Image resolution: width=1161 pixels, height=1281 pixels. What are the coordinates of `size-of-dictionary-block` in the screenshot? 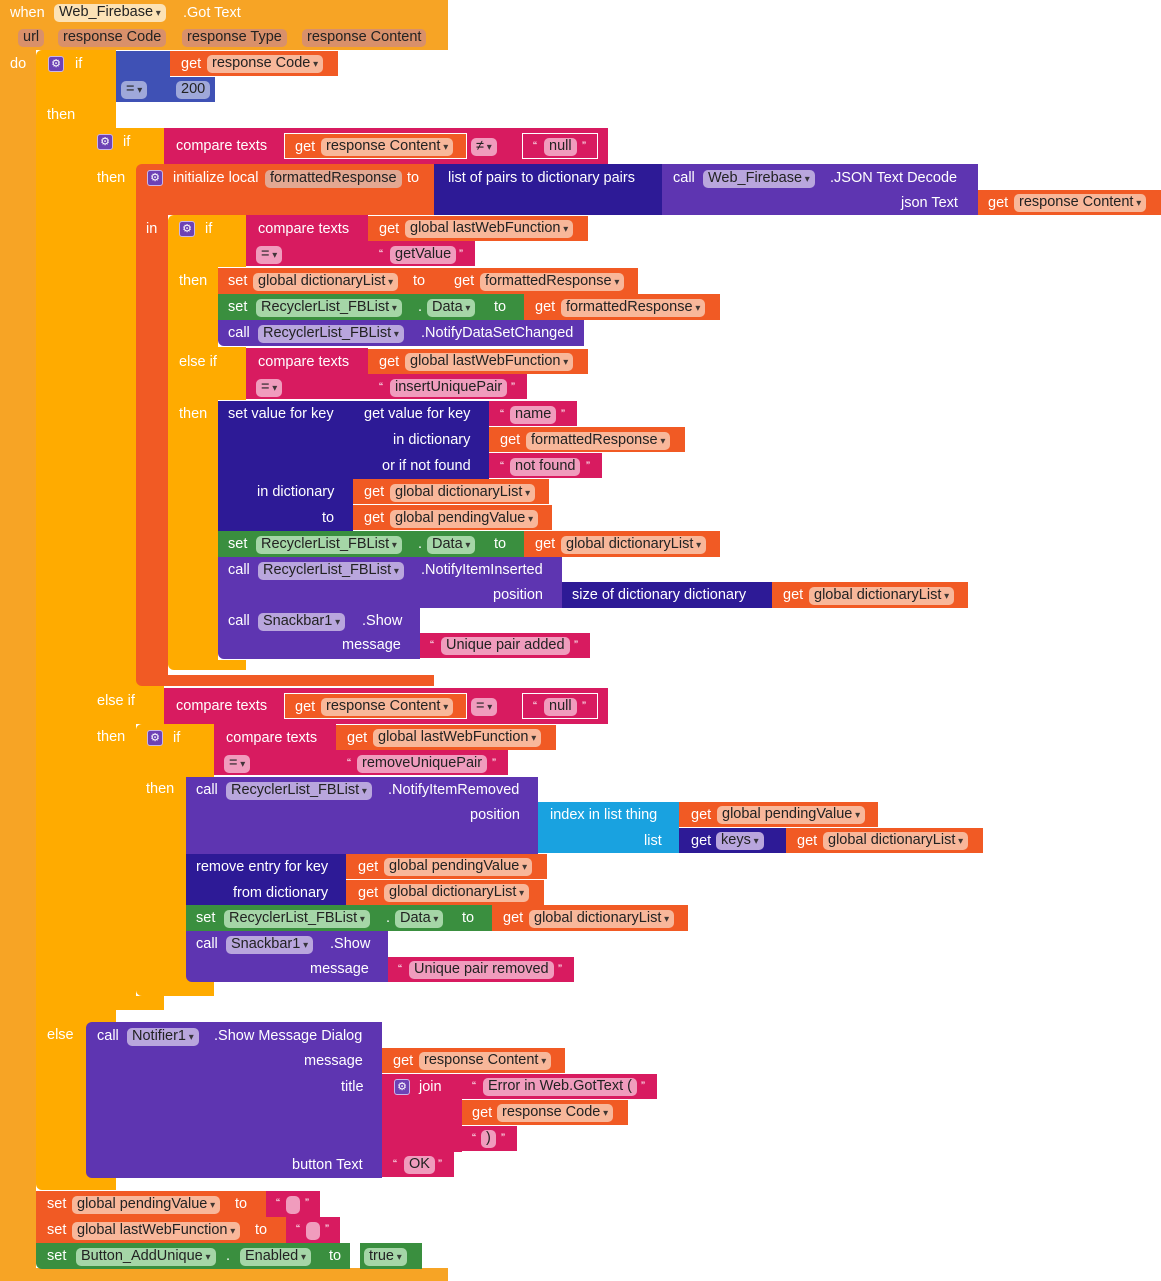 It's located at (667, 595).